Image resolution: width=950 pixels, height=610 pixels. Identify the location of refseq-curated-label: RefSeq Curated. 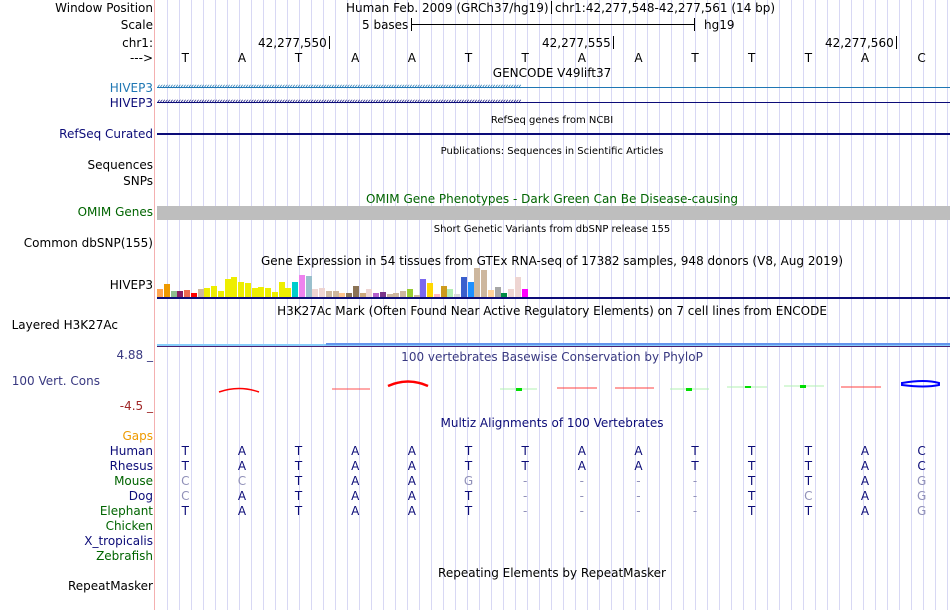
(106, 134).